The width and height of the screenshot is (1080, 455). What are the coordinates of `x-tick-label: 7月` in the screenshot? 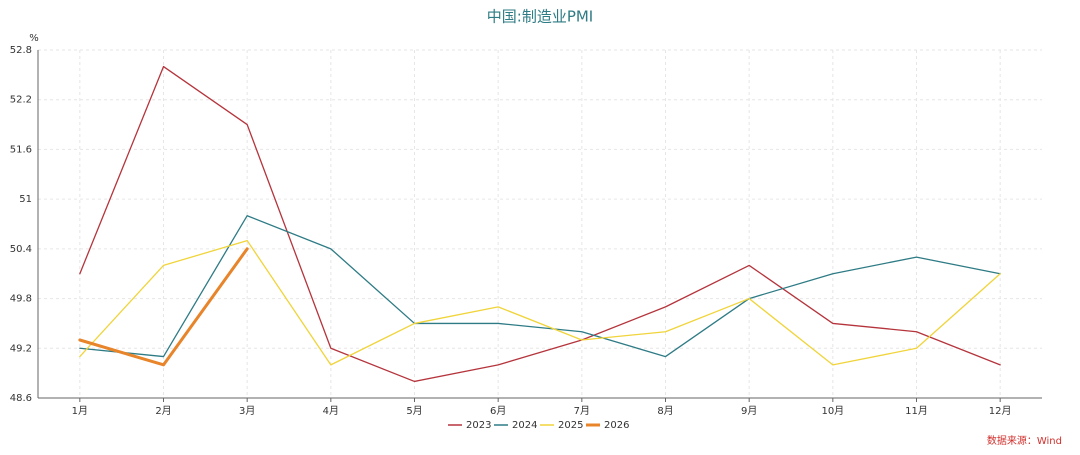 It's located at (582, 411).